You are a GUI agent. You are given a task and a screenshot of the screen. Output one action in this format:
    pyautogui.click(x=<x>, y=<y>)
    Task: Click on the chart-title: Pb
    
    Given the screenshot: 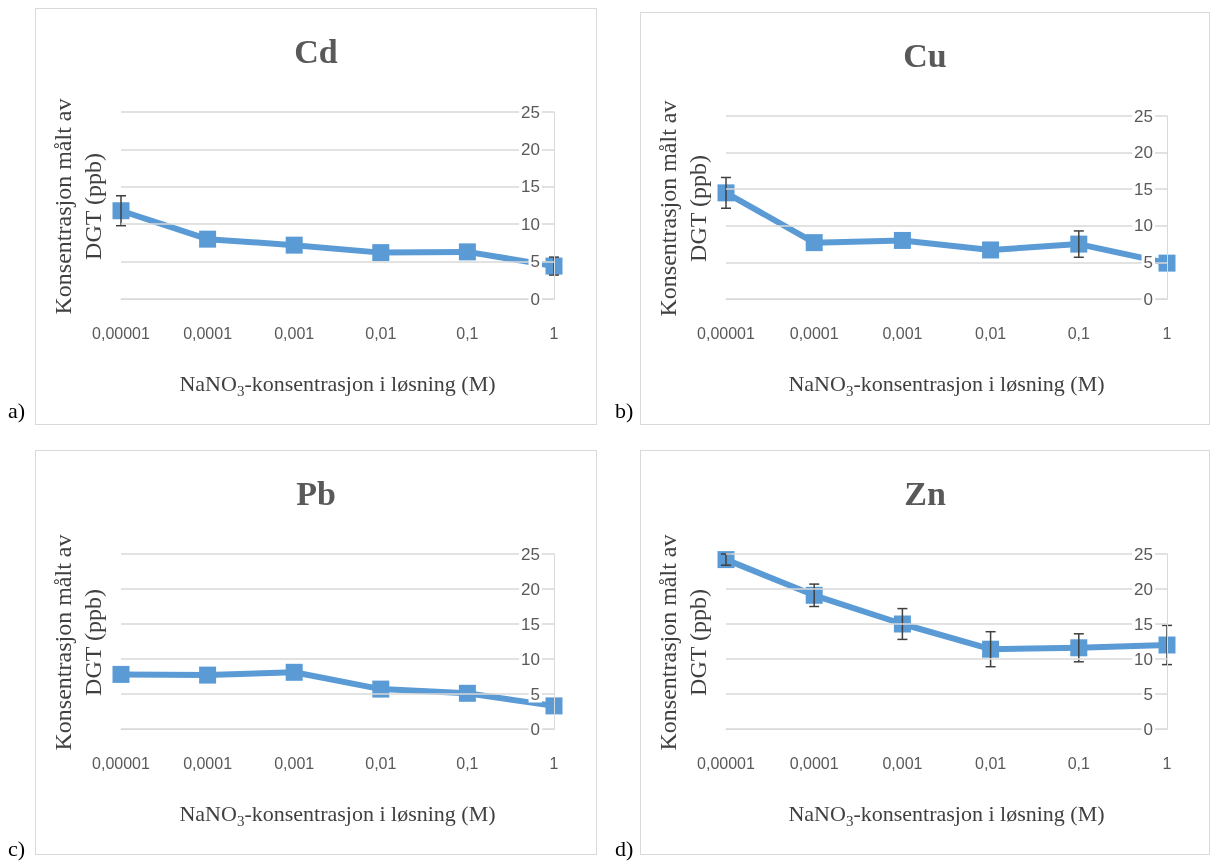 What is the action you would take?
    pyautogui.click(x=316, y=493)
    